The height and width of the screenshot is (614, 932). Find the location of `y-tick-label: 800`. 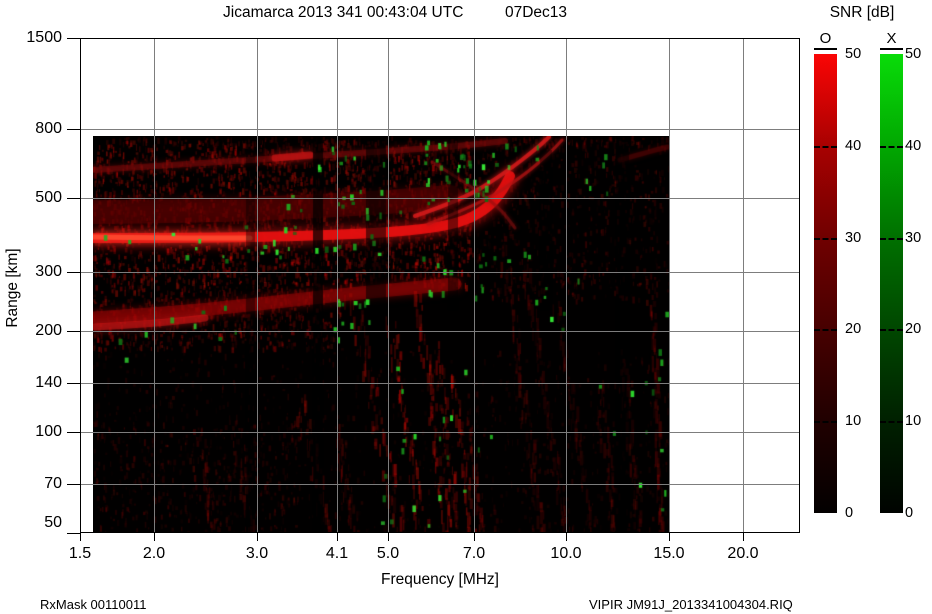

y-tick-label: 800 is located at coordinates (48, 128).